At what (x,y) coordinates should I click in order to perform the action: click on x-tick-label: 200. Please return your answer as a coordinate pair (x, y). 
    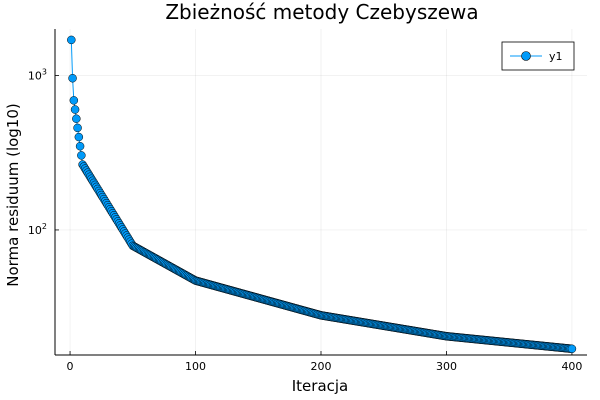
    Looking at the image, I should click on (321, 366).